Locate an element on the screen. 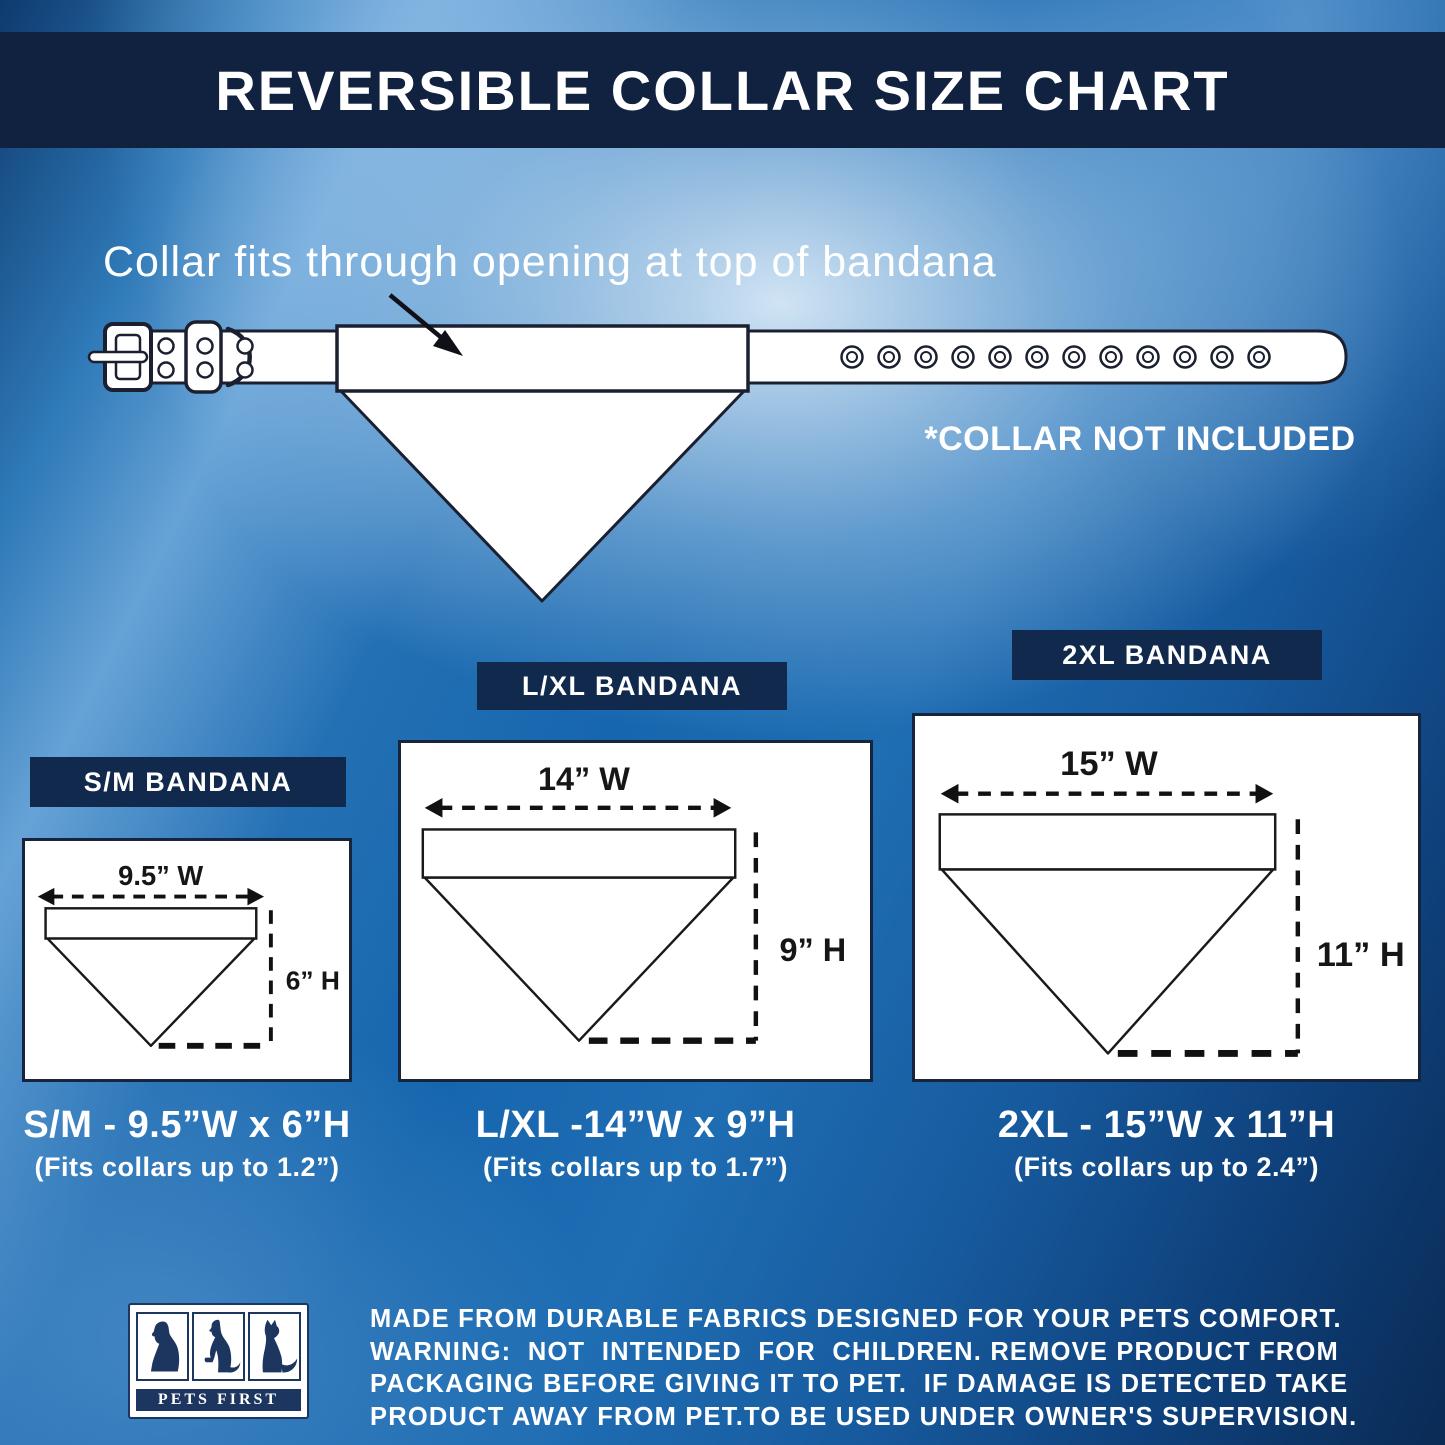  collar-eyelets is located at coordinates (1055, 357).